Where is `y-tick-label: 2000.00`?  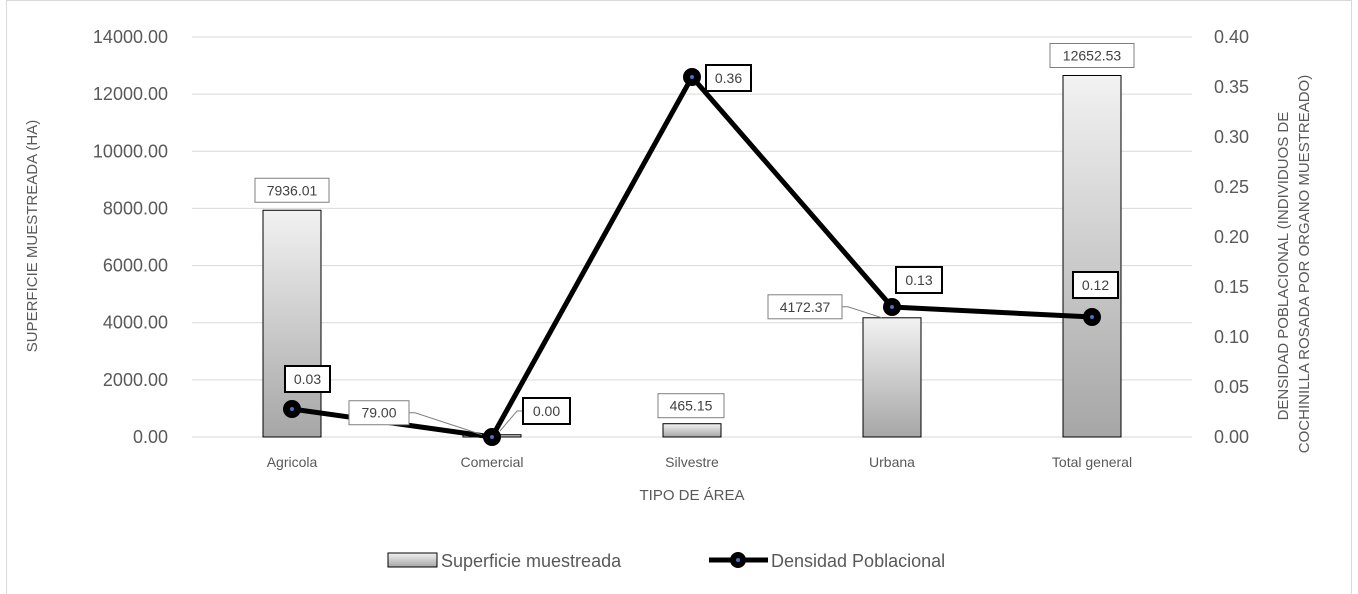 y-tick-label: 2000.00 is located at coordinates (135, 380).